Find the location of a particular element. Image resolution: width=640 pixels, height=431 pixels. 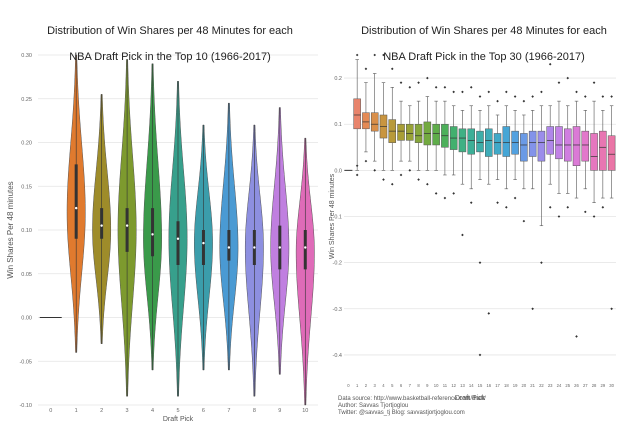

box-xtick-label: 10 is located at coordinates (436, 385).